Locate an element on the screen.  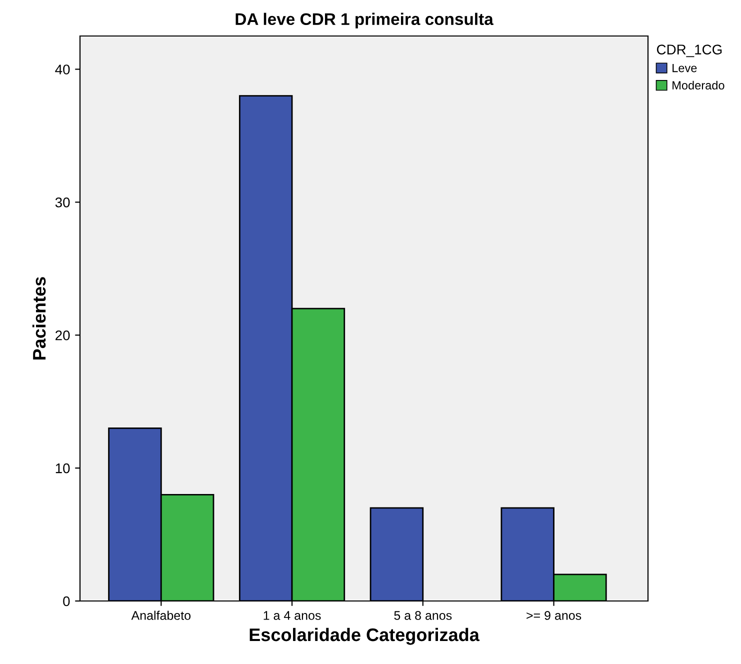
legend-label: Leve is located at coordinates (684, 68).